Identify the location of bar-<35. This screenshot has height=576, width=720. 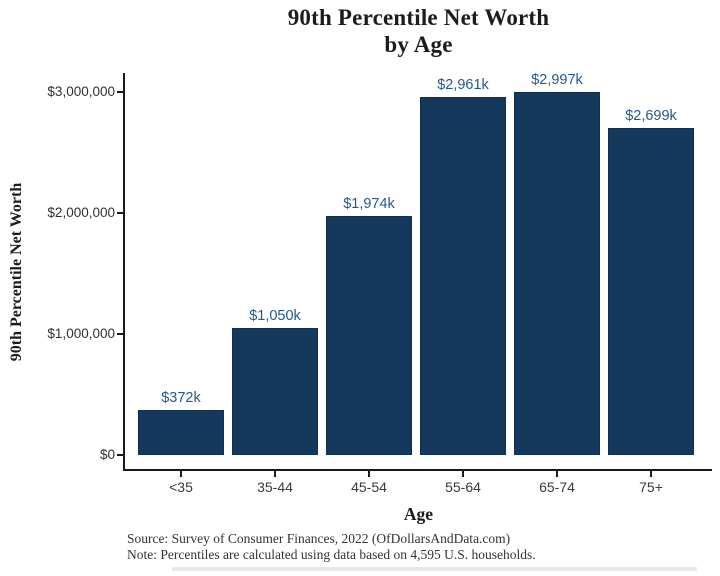
(181, 432).